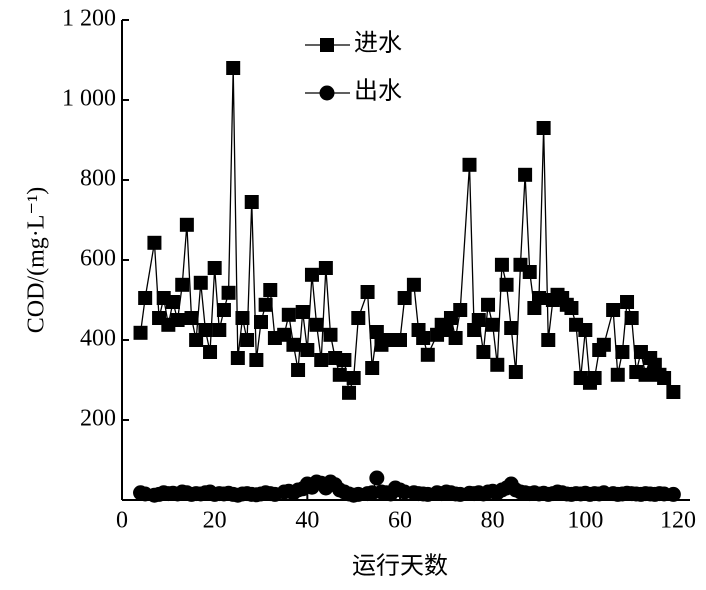 This screenshot has width=706, height=590. Describe the element at coordinates (98, 419) in the screenshot. I see `y-tick-label: 200` at that location.